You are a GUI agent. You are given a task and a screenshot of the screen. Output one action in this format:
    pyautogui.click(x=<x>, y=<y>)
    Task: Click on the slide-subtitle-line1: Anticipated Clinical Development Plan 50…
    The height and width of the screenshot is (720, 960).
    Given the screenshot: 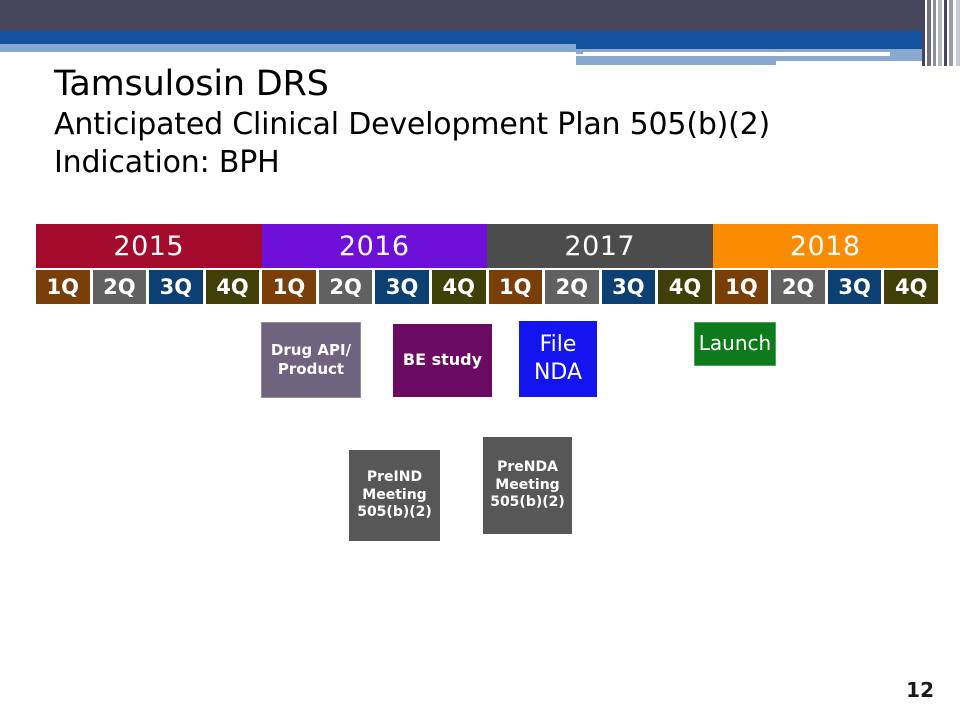 What is the action you would take?
    pyautogui.click(x=412, y=124)
    